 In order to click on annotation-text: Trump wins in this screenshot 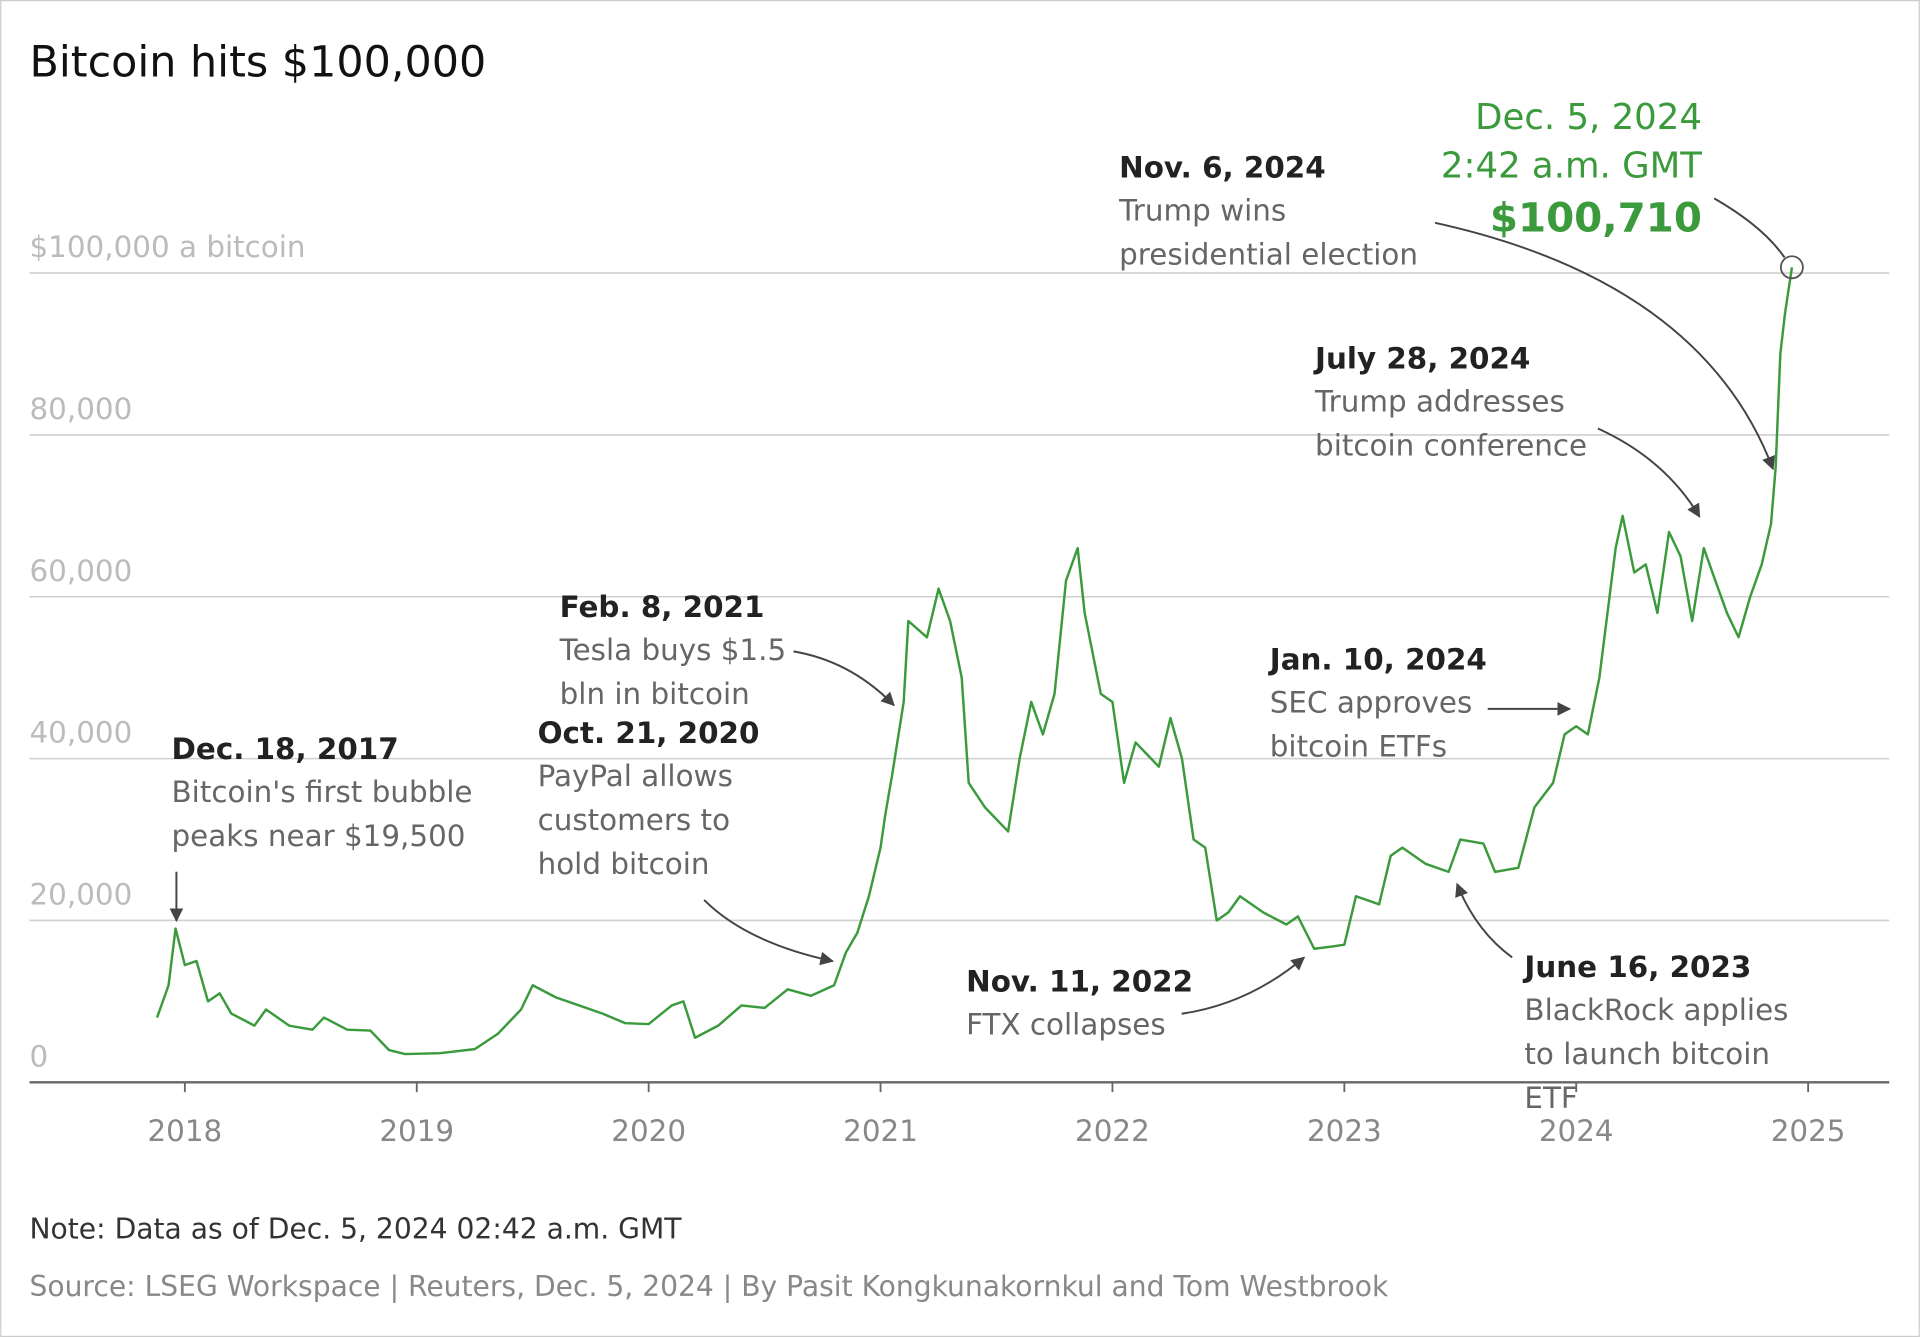, I will do `click(1202, 210)`.